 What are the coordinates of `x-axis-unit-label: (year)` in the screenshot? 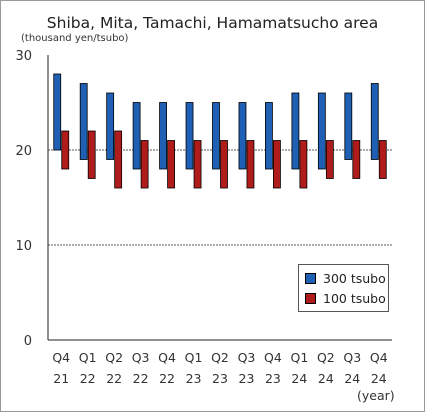 It's located at (376, 395).